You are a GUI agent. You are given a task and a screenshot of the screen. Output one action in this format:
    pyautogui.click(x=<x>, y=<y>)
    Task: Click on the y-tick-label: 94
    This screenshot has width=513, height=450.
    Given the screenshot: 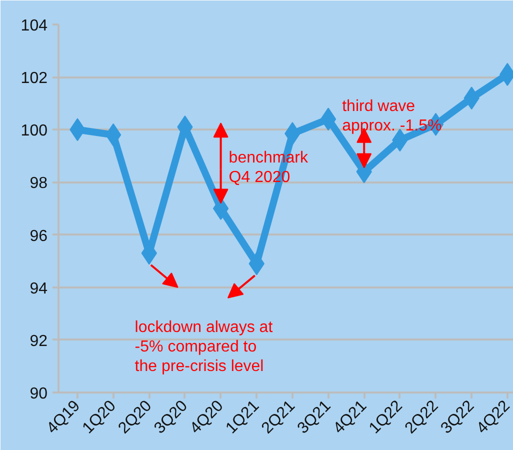 What is the action you would take?
    pyautogui.click(x=39, y=289)
    